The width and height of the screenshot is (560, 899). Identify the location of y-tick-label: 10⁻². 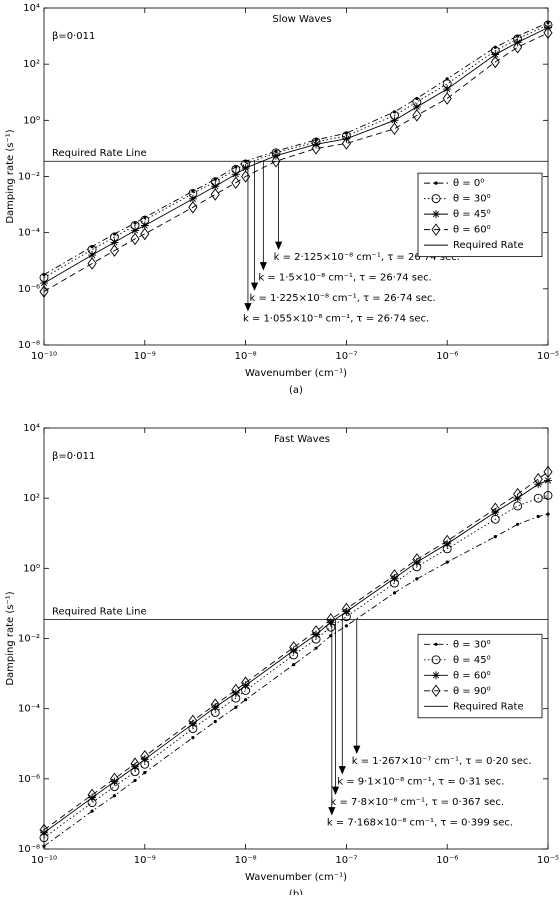
(29, 177).